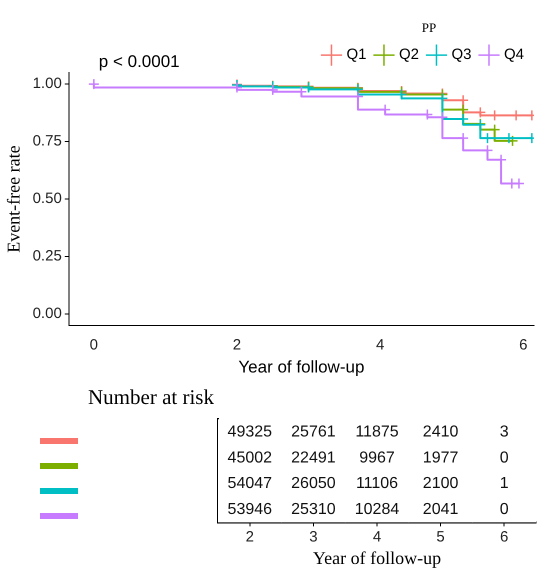 The image size is (542, 570). What do you see at coordinates (14, 199) in the screenshot?
I see `y-axis-title: Event-free rate` at bounding box center [14, 199].